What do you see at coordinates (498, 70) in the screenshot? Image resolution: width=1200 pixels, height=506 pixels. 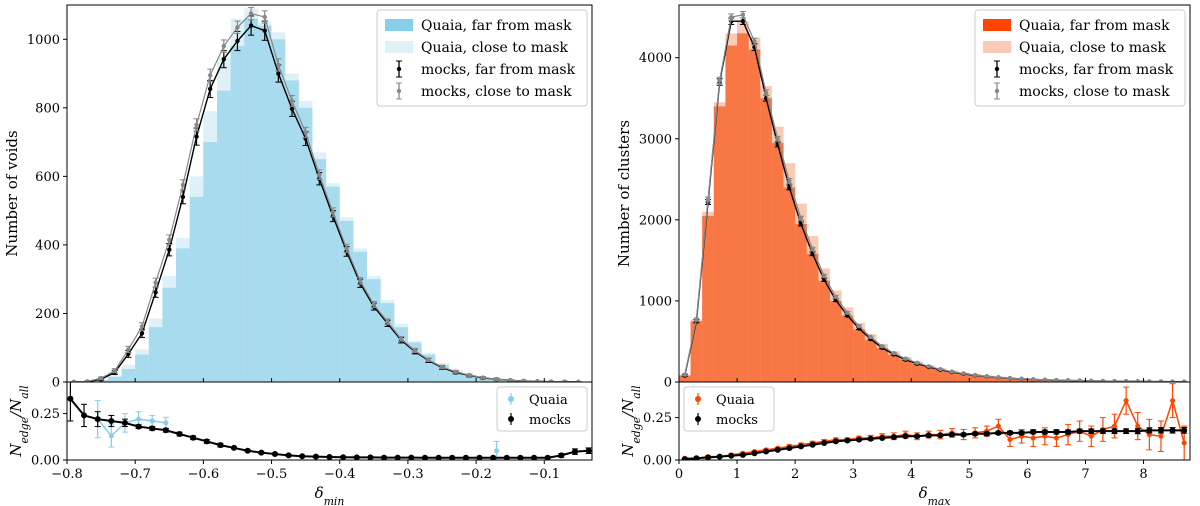 I see `legend-label: mocks, far from mask` at bounding box center [498, 70].